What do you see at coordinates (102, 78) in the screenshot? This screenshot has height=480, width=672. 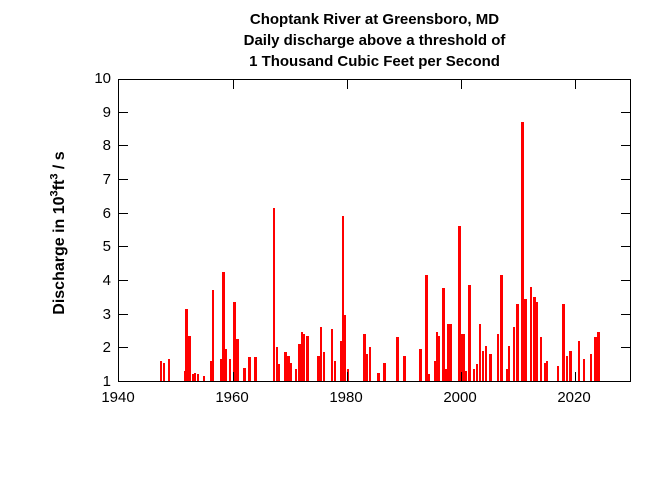 I see `y-tick-label: 10` at bounding box center [102, 78].